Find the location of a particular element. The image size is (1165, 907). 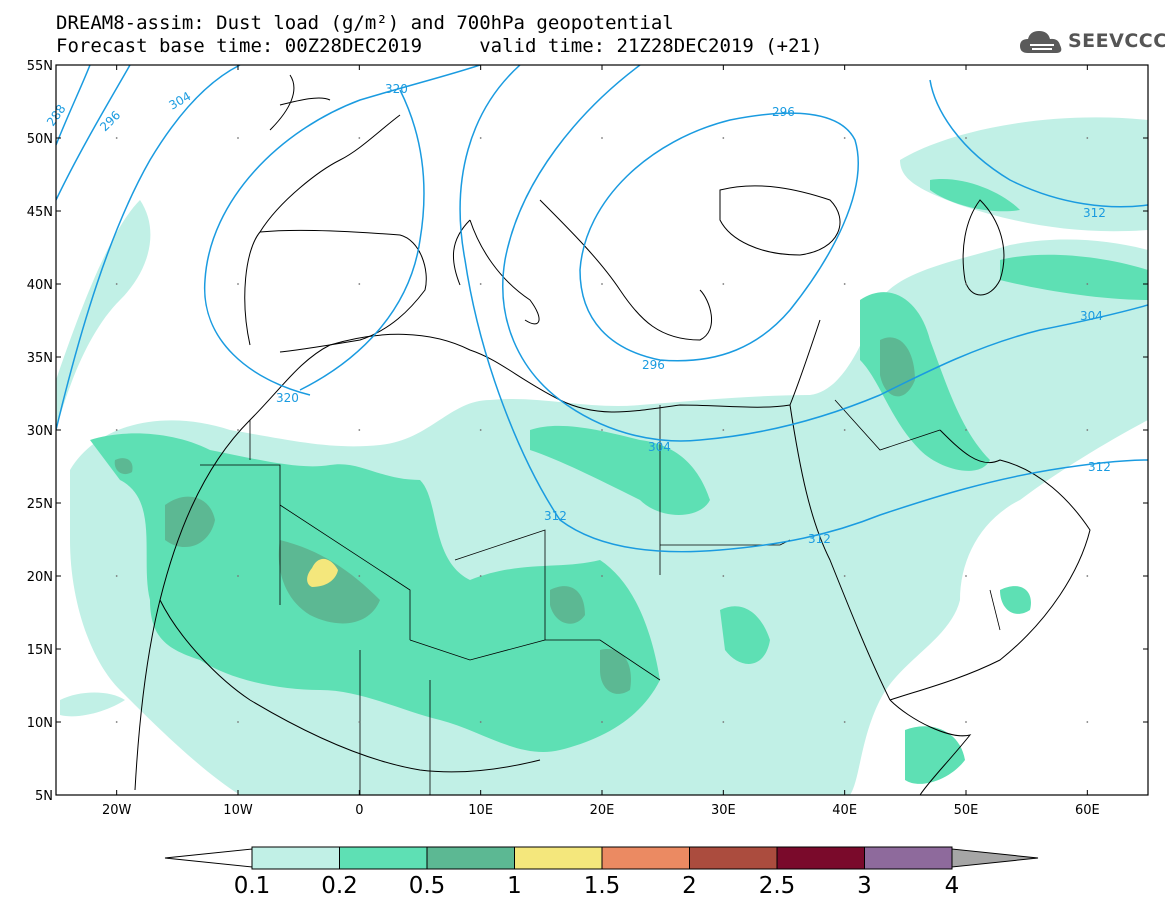

colorbar-tick-label: 2 is located at coordinates (689, 886).